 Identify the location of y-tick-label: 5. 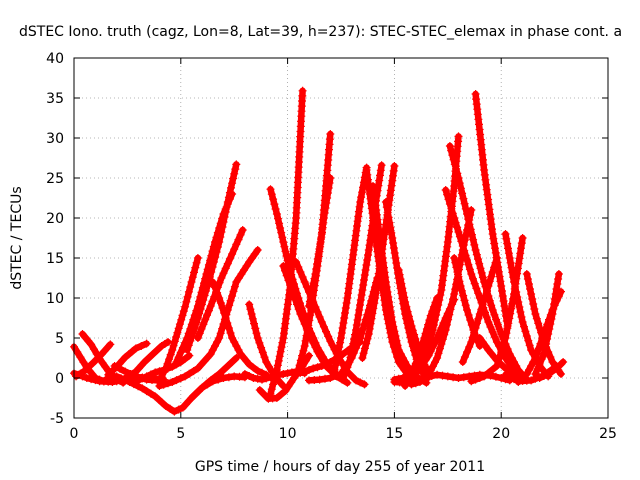
(59, 339).